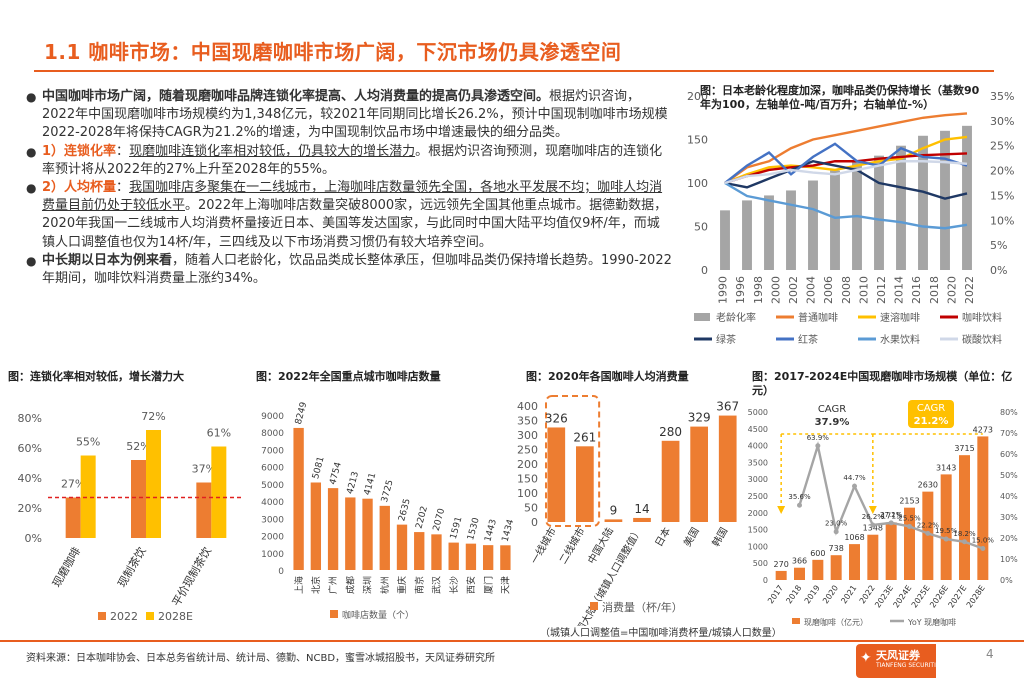 The width and height of the screenshot is (1024, 682). What do you see at coordinates (896, 661) in the screenshot?
I see `logo` at bounding box center [896, 661].